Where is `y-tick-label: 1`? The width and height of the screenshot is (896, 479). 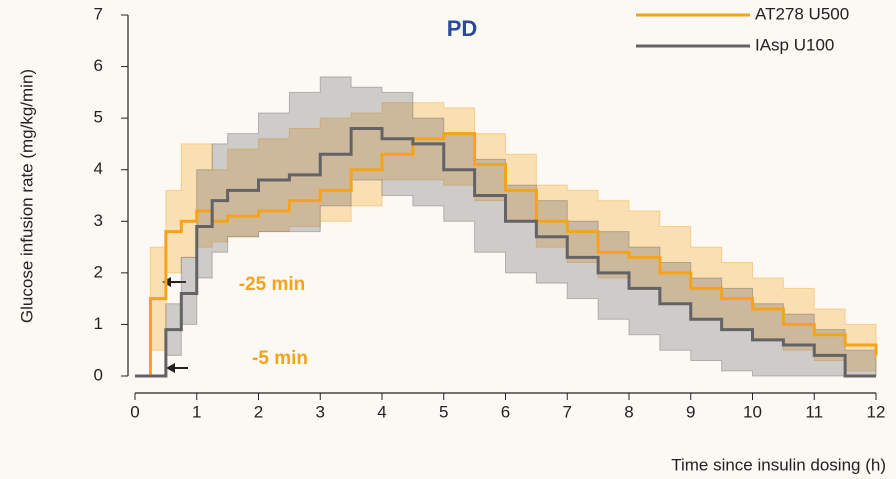
y-tick-label: 1 is located at coordinates (98, 323).